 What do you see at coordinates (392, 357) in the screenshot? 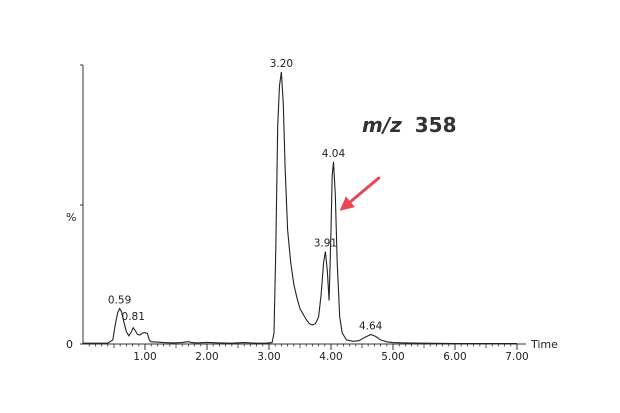
I see `x-tick-label: 5.00` at bounding box center [392, 357].